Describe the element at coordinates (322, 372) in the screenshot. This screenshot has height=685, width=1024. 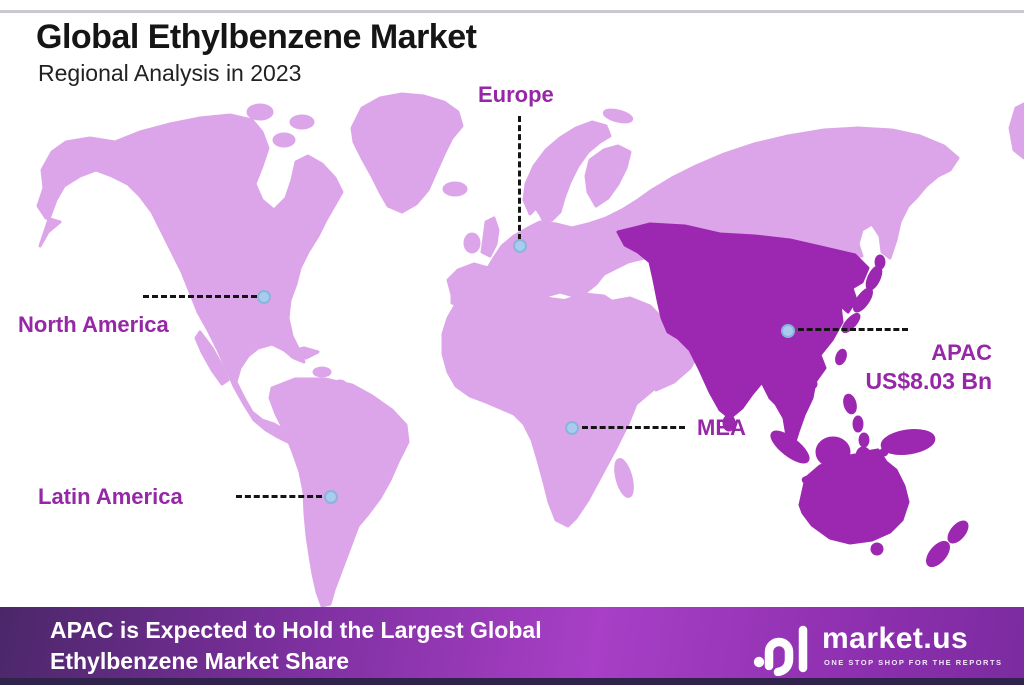
I see `landmass-hispaniola` at that location.